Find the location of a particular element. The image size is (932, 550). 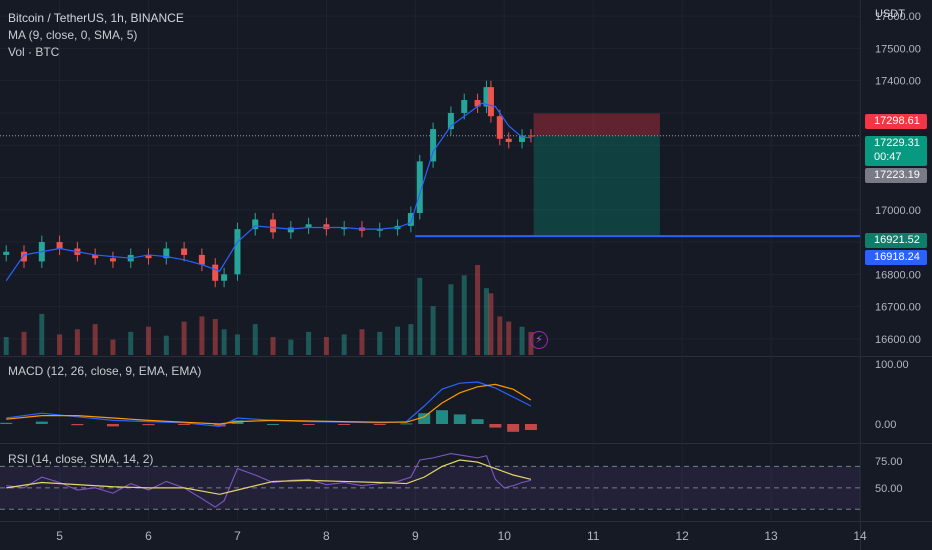

currency-label: USDT is located at coordinates (890, 14).